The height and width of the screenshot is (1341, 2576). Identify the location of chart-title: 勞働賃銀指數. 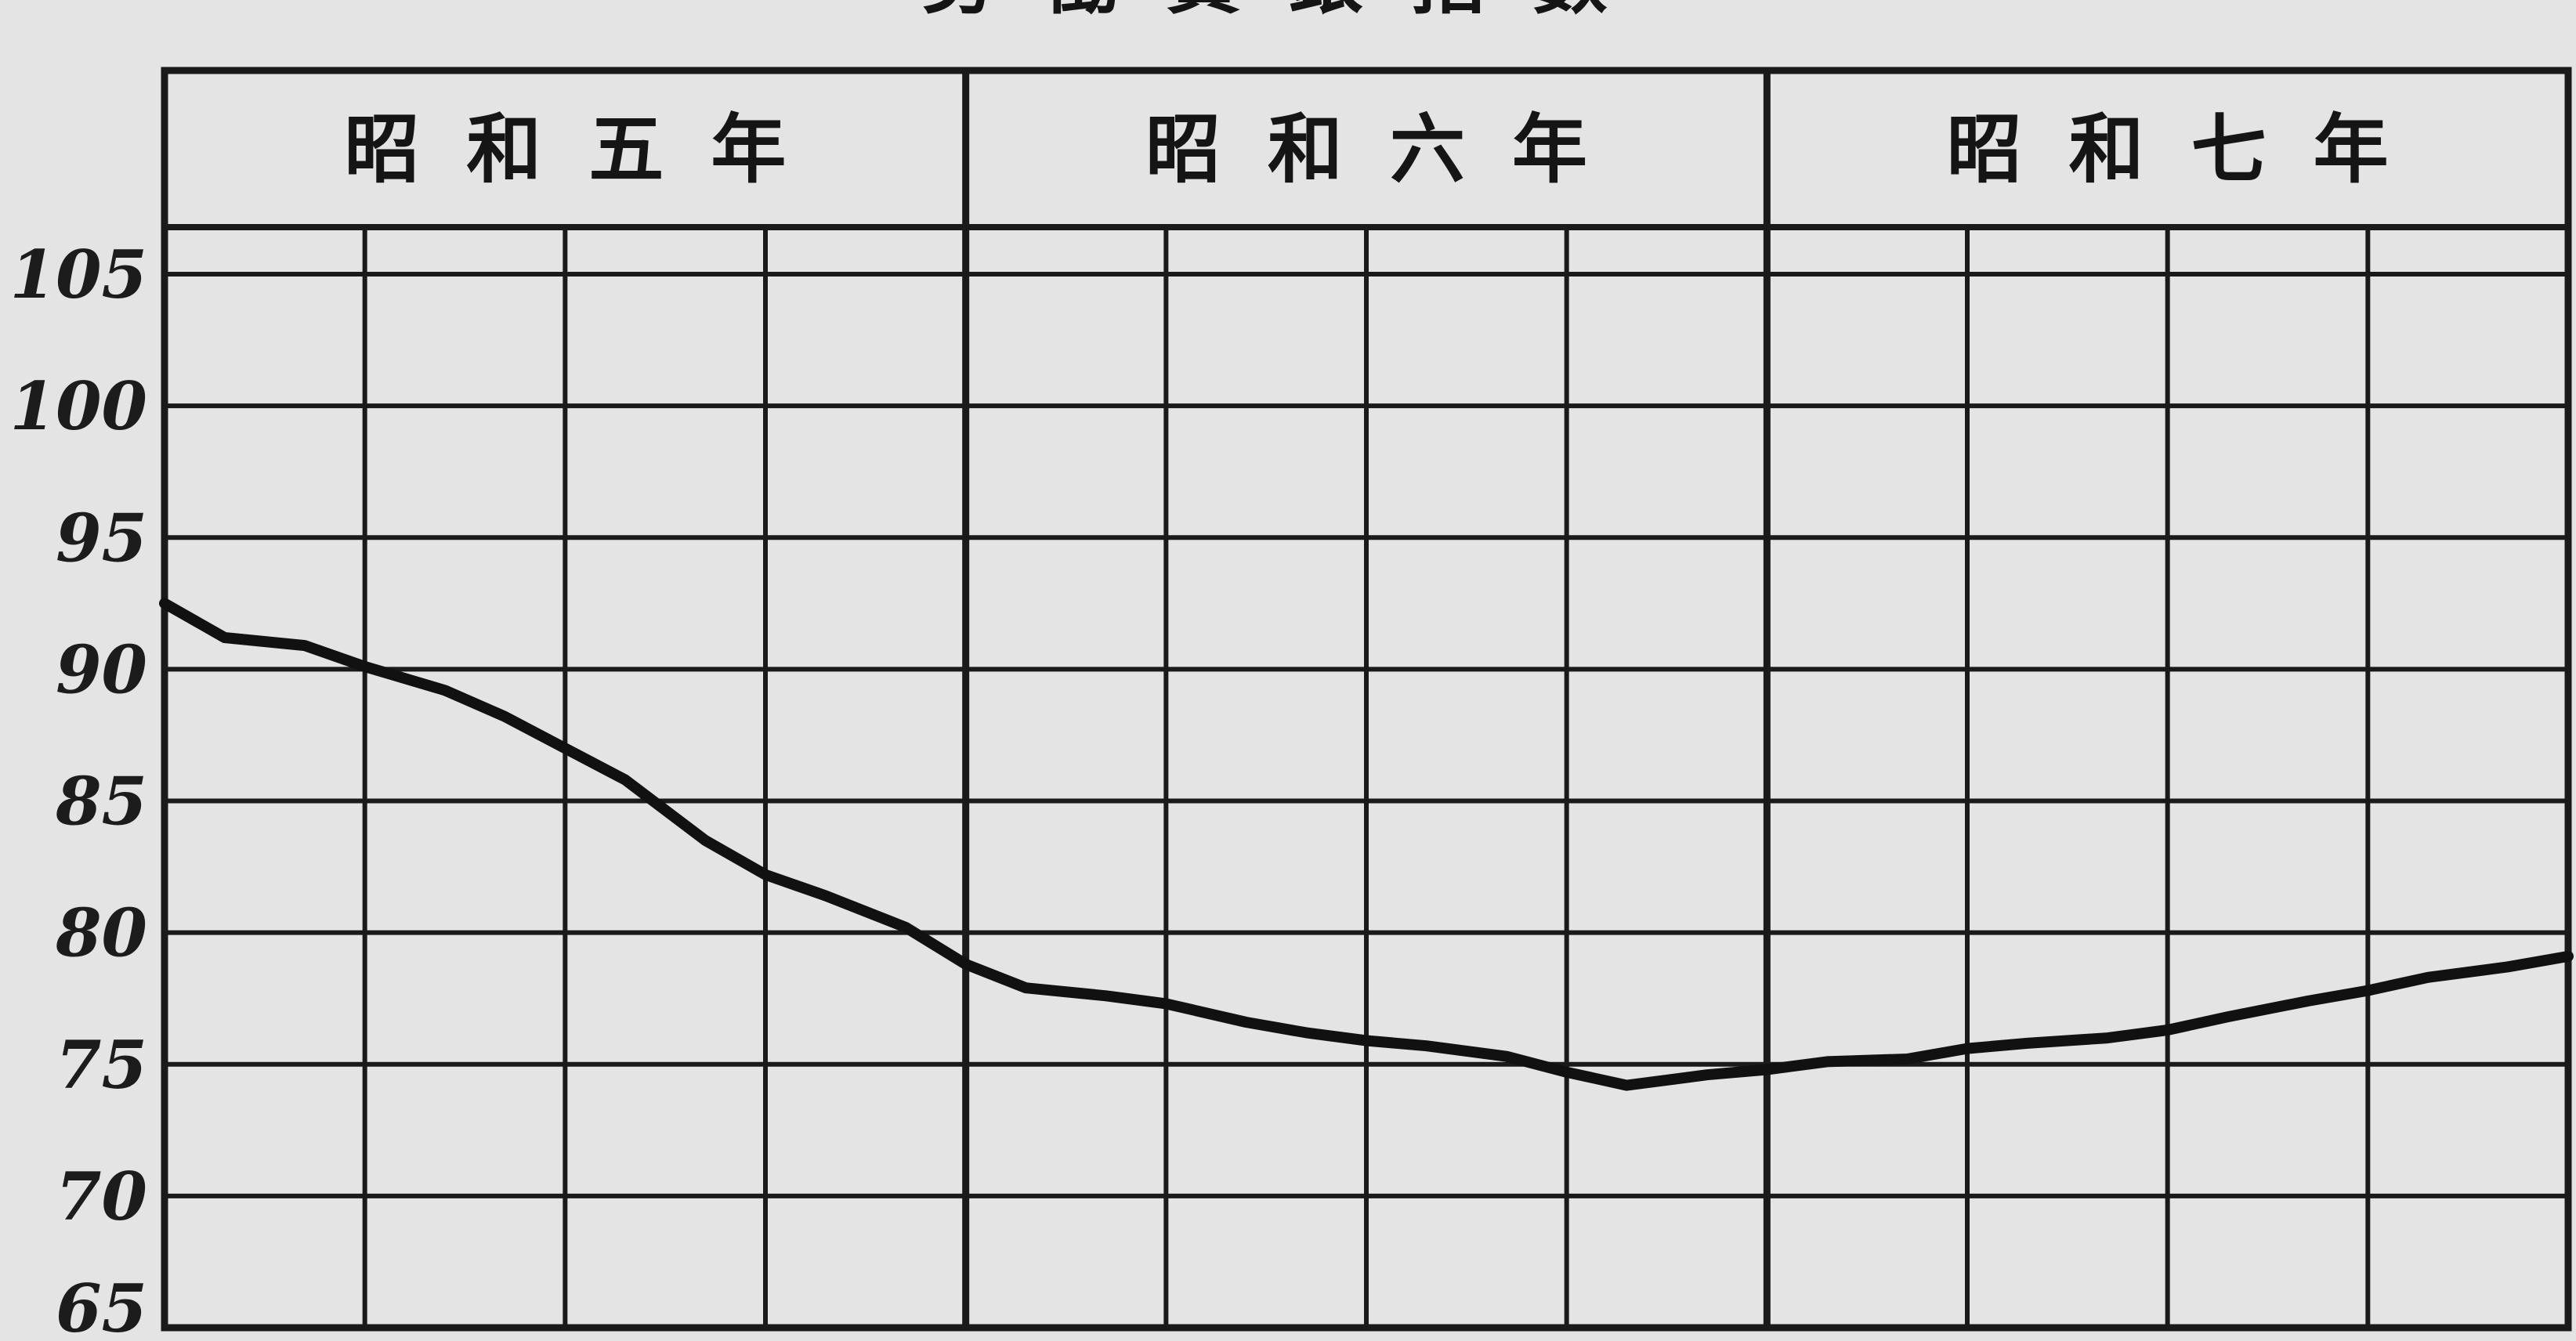
(1288, 12).